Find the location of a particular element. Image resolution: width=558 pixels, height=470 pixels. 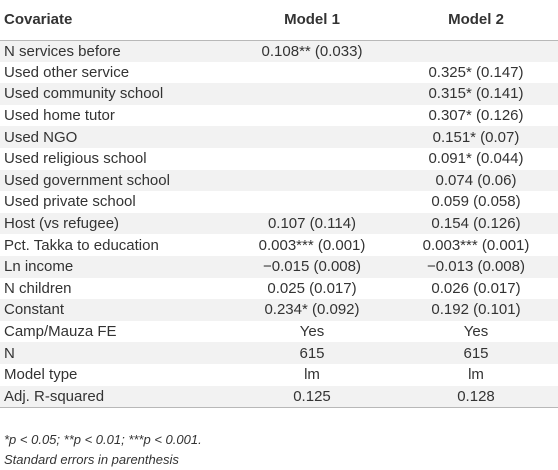

table-row: Used government school 0.074 (0.06) is located at coordinates (279, 180).